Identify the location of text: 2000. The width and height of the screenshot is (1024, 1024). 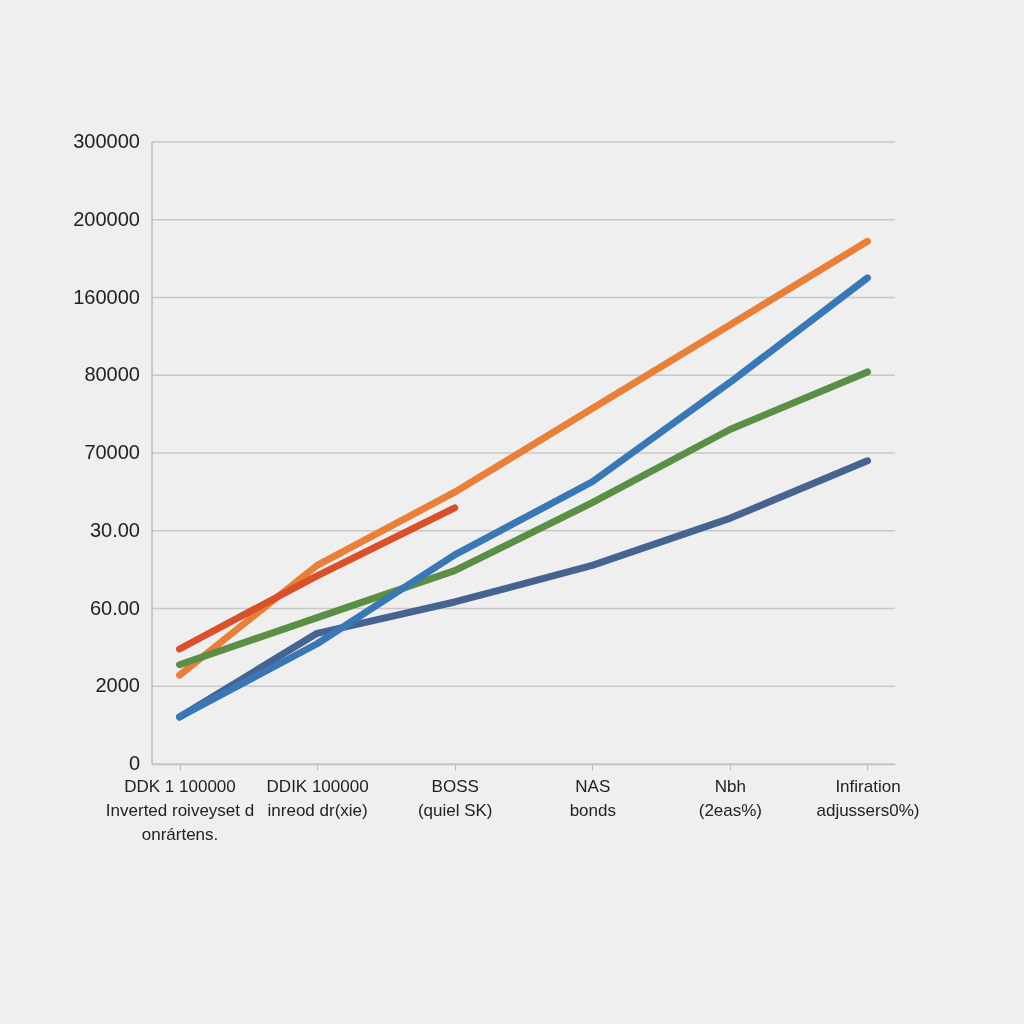
(117, 685).